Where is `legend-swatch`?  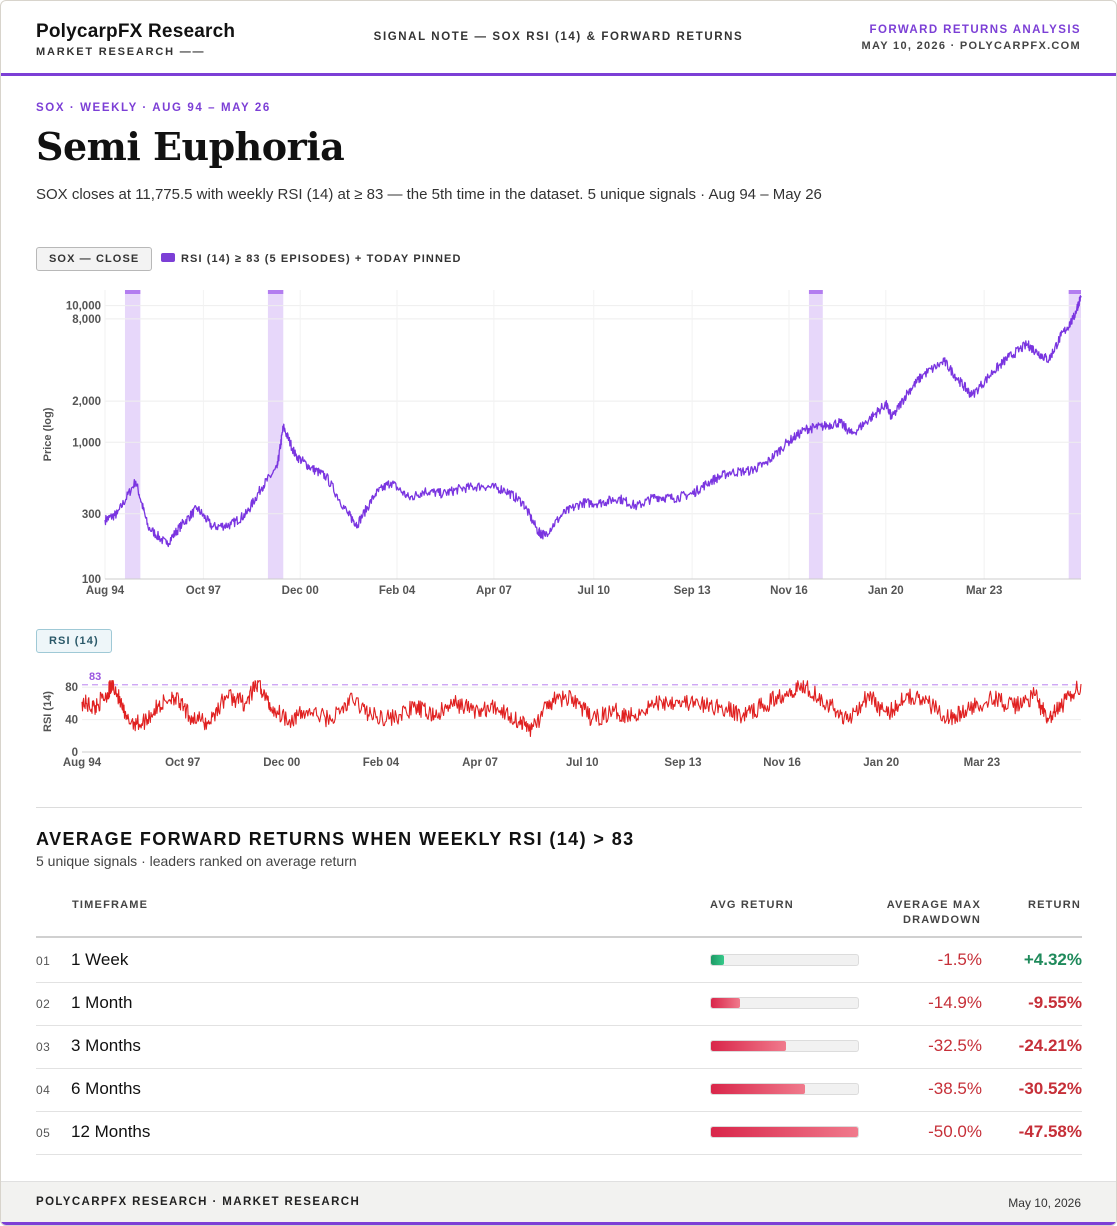 legend-swatch is located at coordinates (168, 257).